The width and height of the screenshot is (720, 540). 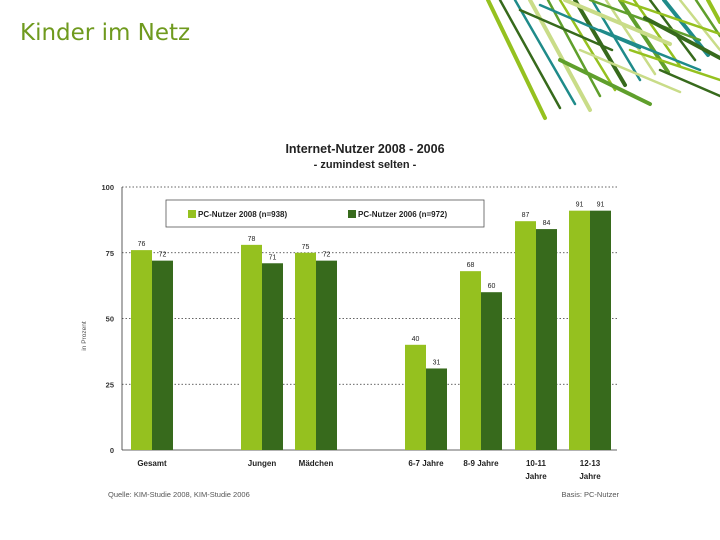 I want to click on y-tick-label: 0, so click(x=112, y=450).